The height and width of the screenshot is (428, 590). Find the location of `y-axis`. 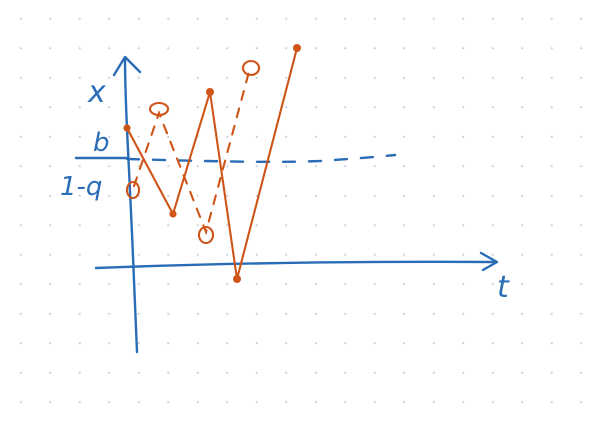

y-axis is located at coordinates (131, 205).